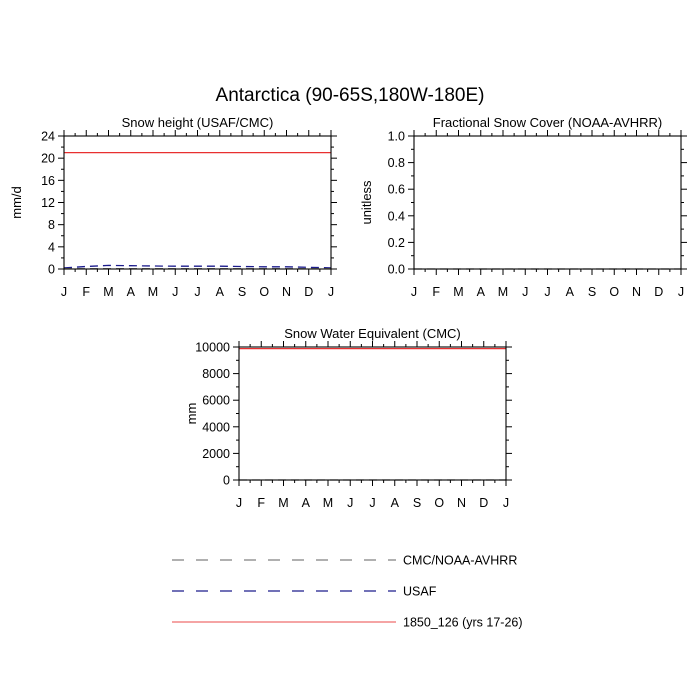 The height and width of the screenshot is (700, 700). What do you see at coordinates (372, 413) in the screenshot?
I see `swe-plot-frame` at bounding box center [372, 413].